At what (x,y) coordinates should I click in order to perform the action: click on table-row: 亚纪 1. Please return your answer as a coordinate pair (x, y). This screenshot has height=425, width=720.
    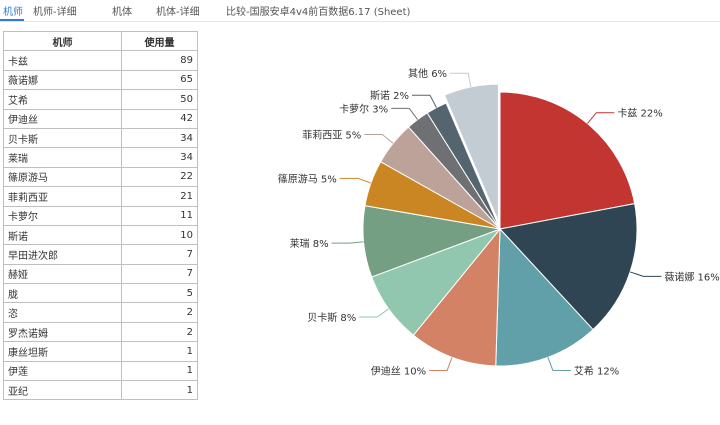
    Looking at the image, I should click on (100, 390).